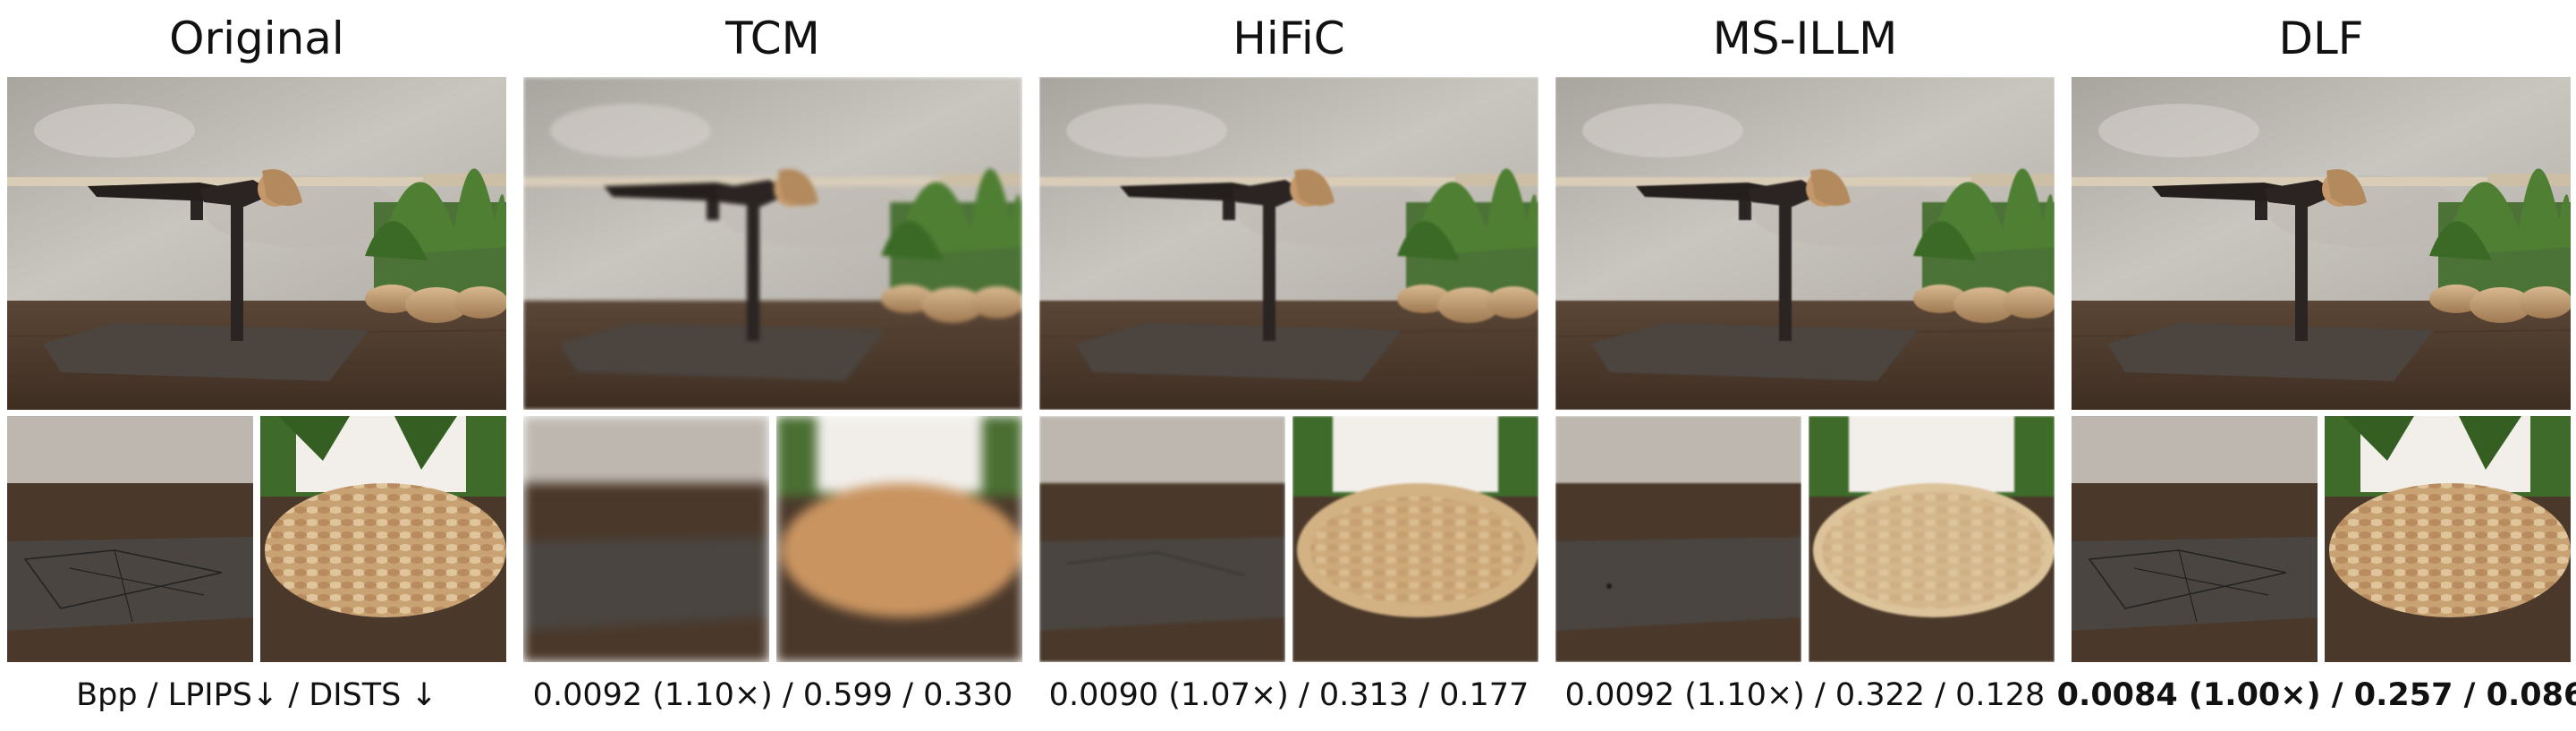 This screenshot has width=2576, height=731. I want to click on column-title: Original, so click(256, 38).